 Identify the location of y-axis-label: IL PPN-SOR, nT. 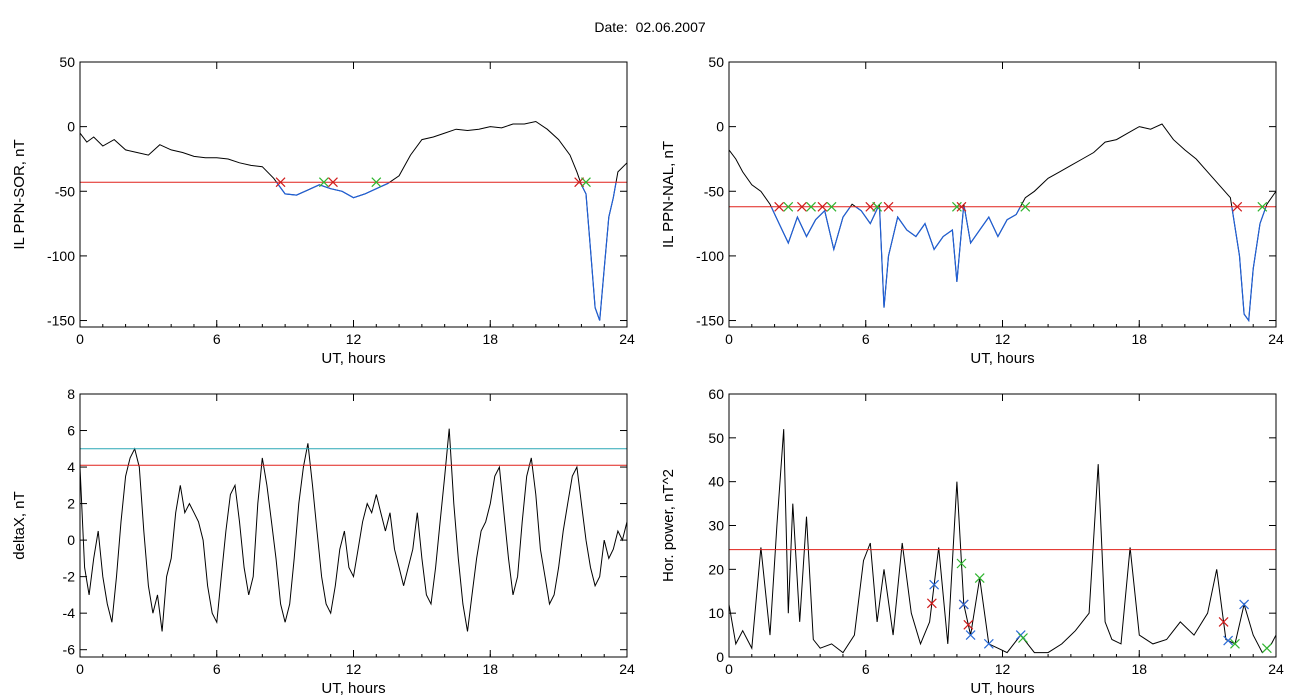
(19, 194).